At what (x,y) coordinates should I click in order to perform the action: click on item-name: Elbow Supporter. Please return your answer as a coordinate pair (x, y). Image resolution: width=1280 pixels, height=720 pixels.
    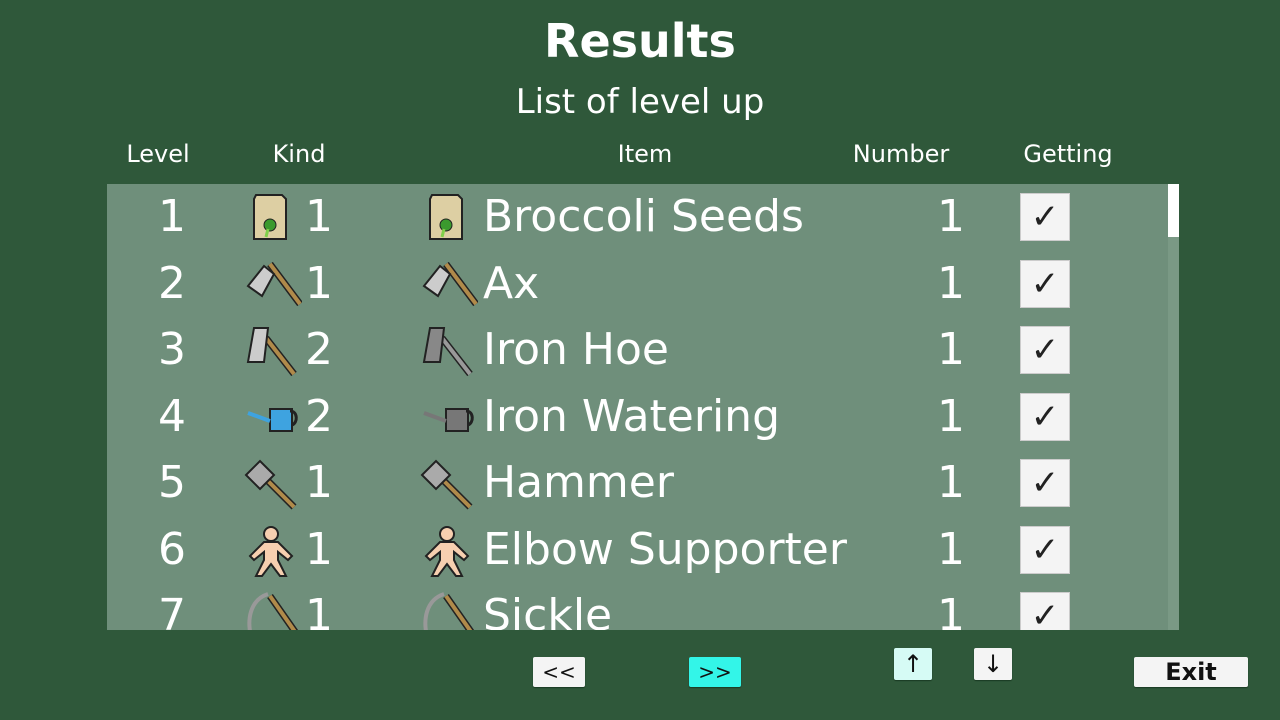
    Looking at the image, I should click on (665, 549).